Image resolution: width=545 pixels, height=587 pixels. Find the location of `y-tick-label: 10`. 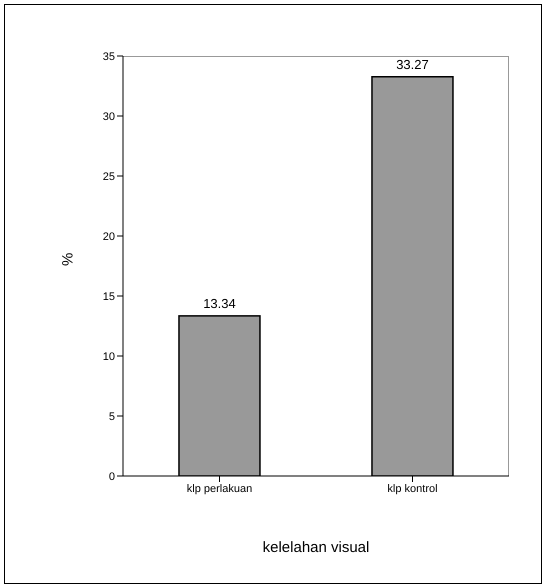

y-tick-label: 10 is located at coordinates (108, 356).